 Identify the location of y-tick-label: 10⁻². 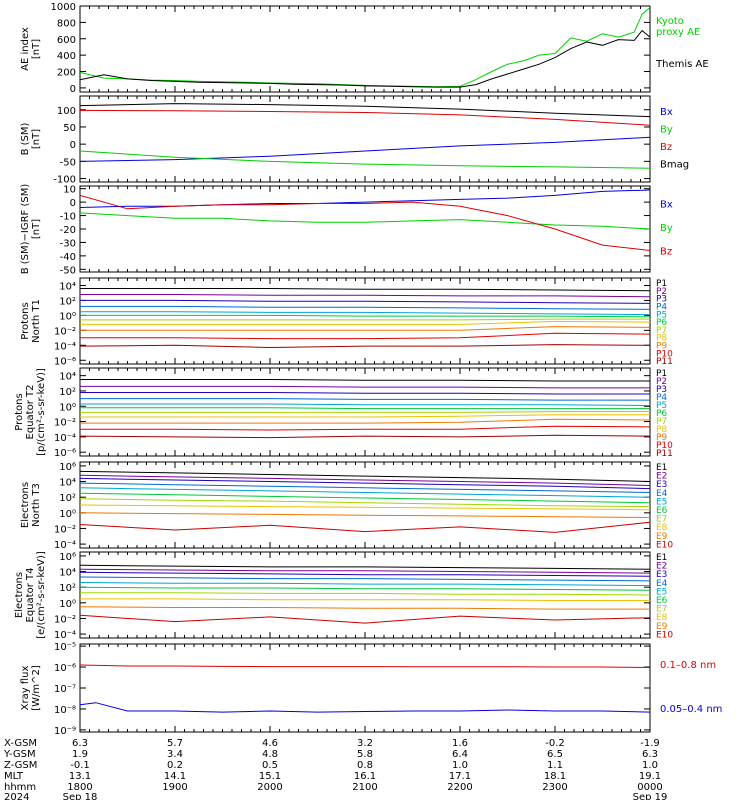
(65, 619).